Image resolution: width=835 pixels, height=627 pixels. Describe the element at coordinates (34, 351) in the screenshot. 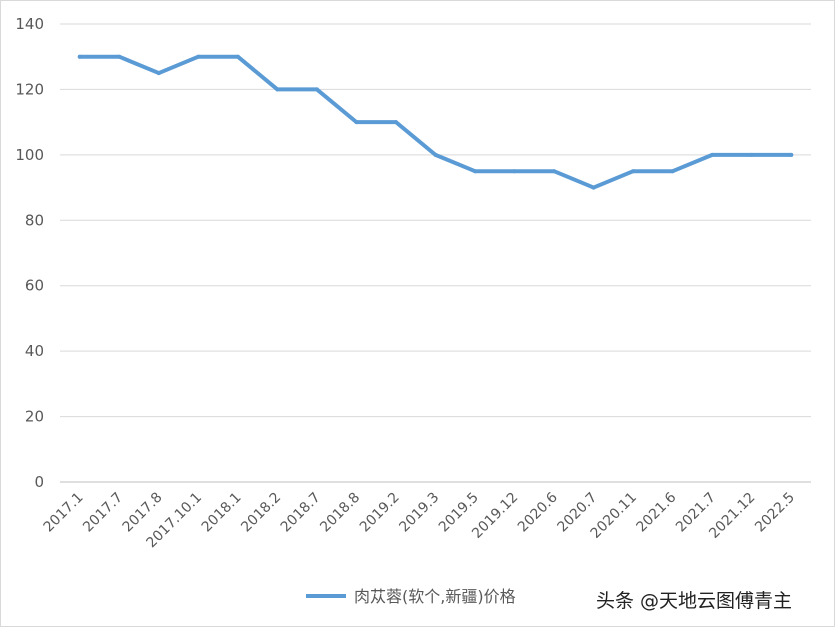

I see `y-tick-label: 40` at that location.